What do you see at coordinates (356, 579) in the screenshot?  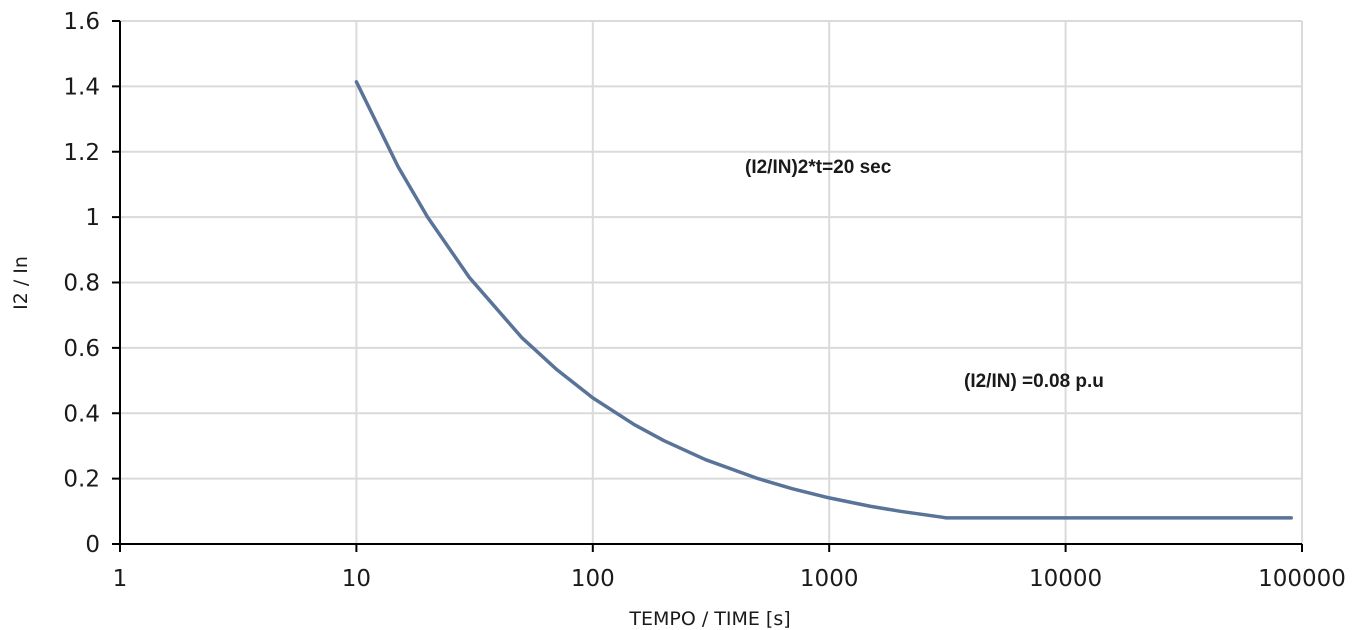 I see `x-tick-label: 10` at bounding box center [356, 579].